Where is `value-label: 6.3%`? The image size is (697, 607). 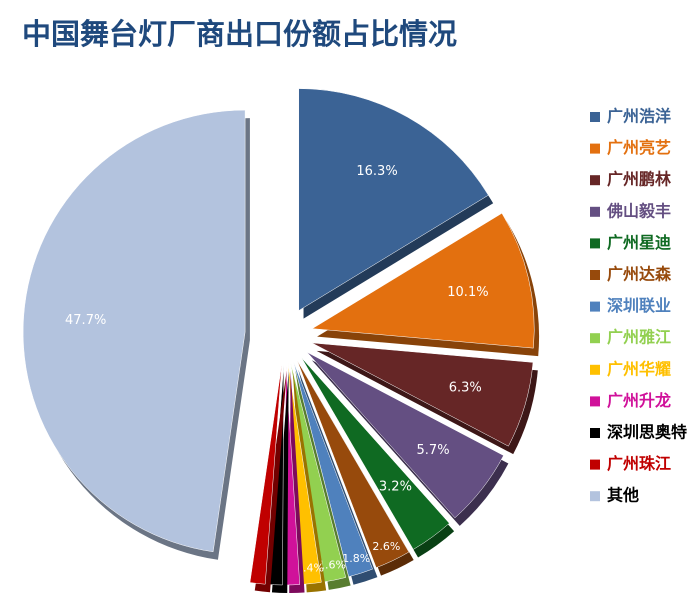
value-label: 6.3% is located at coordinates (465, 387).